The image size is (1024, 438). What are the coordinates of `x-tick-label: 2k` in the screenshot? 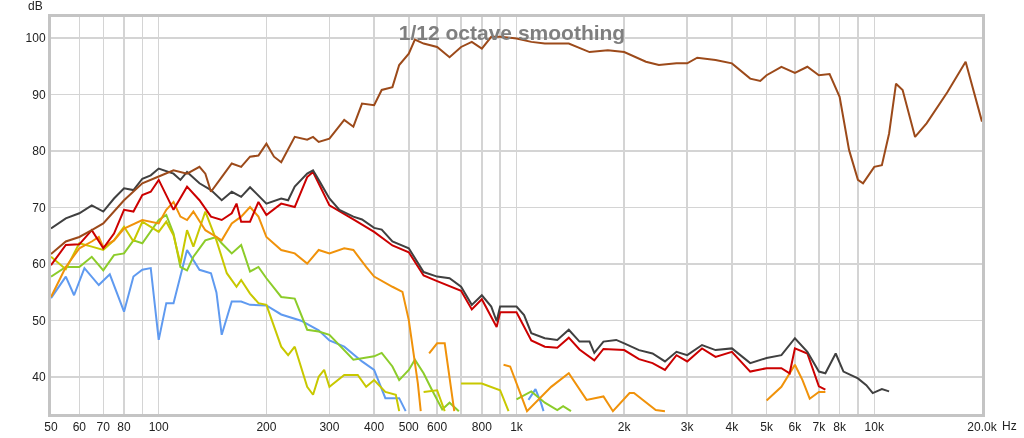 It's located at (624, 427).